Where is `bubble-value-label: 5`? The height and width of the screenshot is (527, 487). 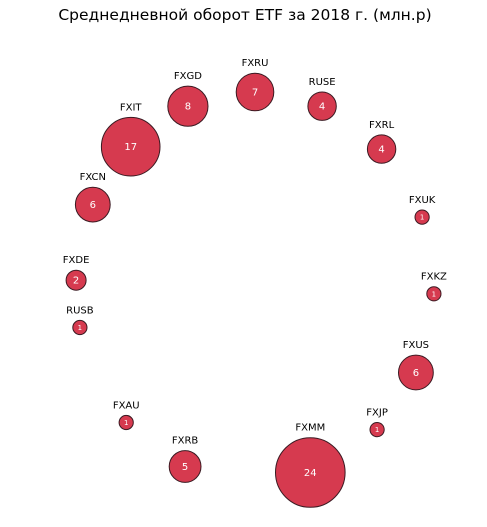
bubble-value-label: 5 is located at coordinates (185, 467).